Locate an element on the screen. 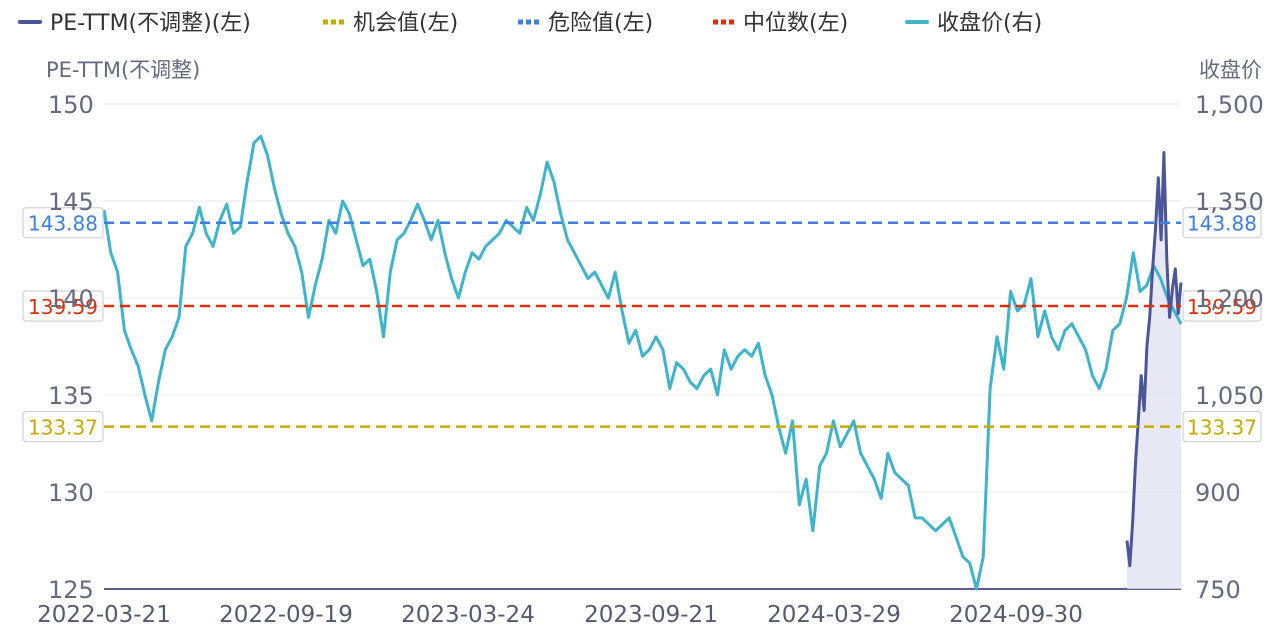 This screenshot has height=636, width=1269. axis-titles: PE-TTM(不调整) 收盘价 is located at coordinates (654, 70).